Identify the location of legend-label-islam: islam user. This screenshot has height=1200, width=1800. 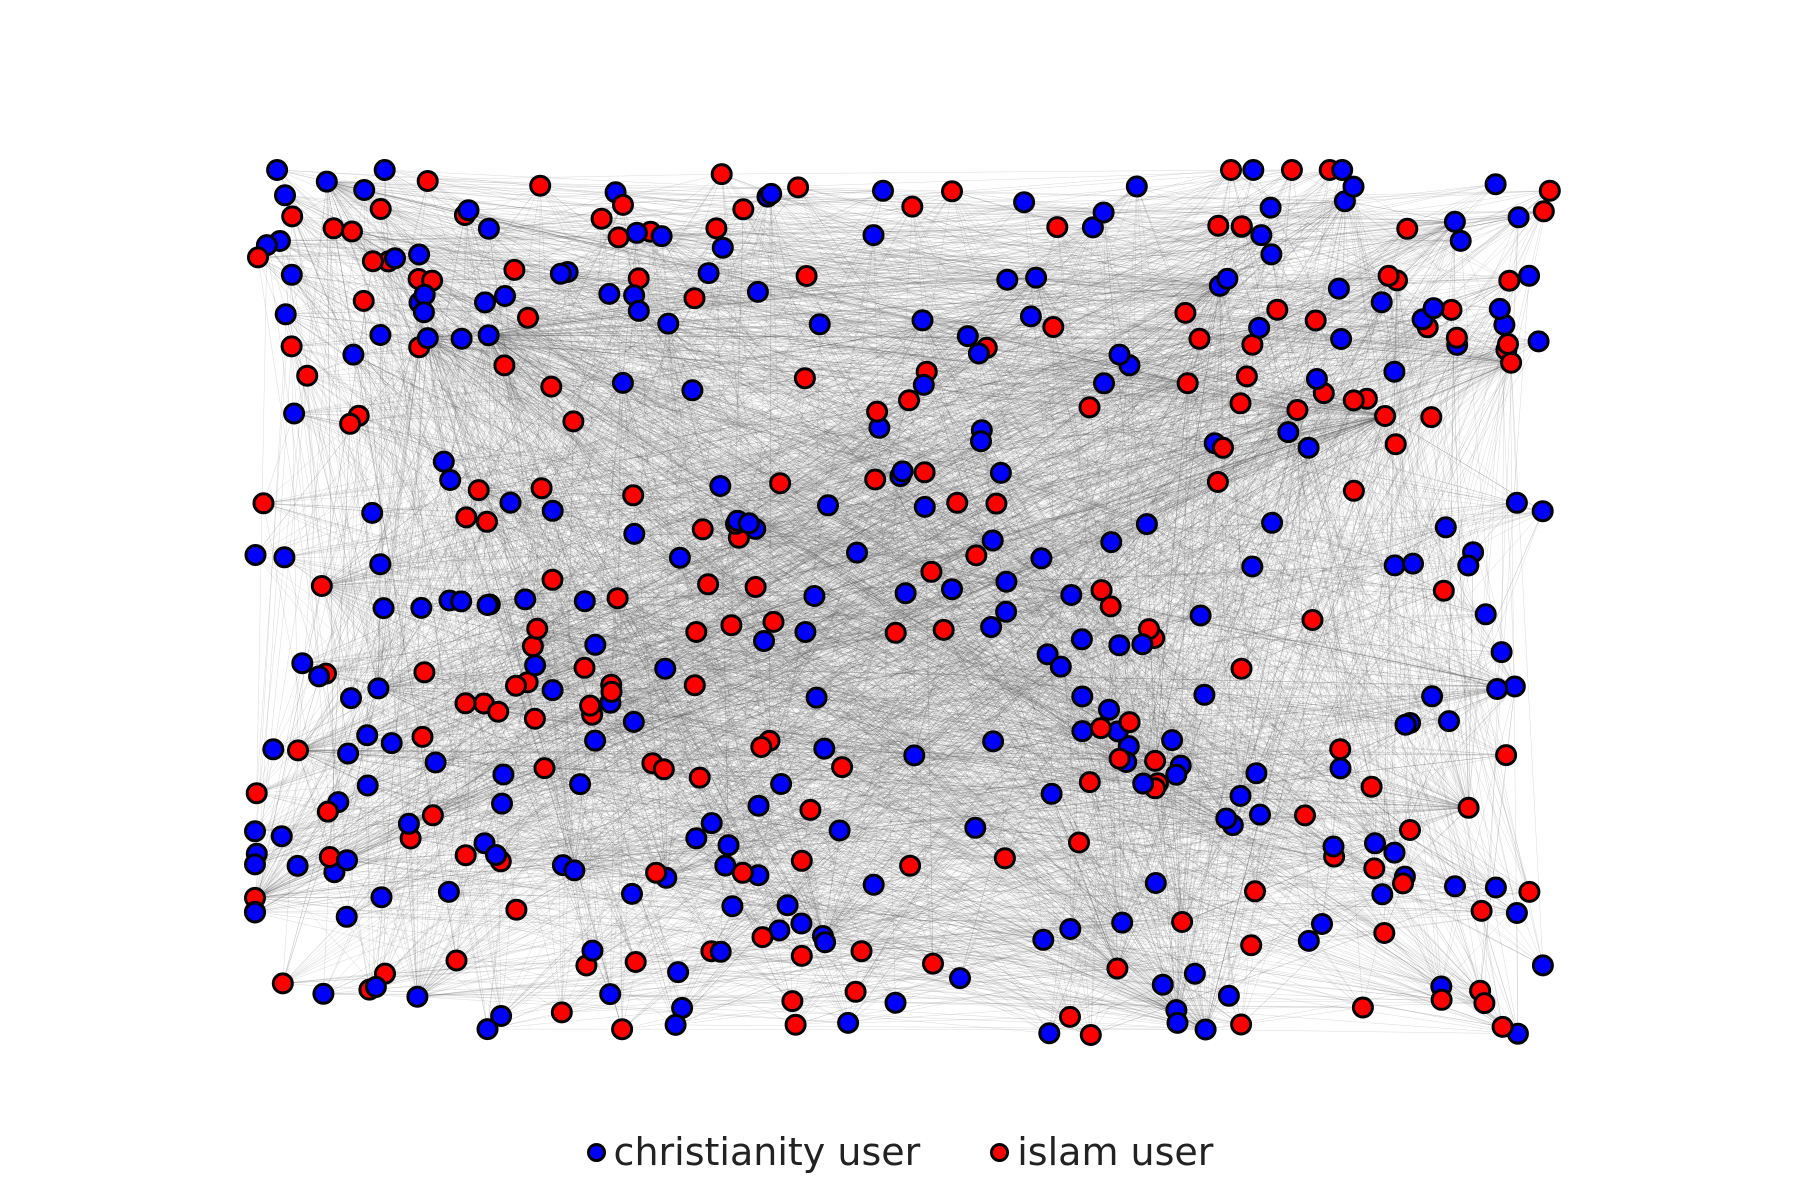
(1115, 1152).